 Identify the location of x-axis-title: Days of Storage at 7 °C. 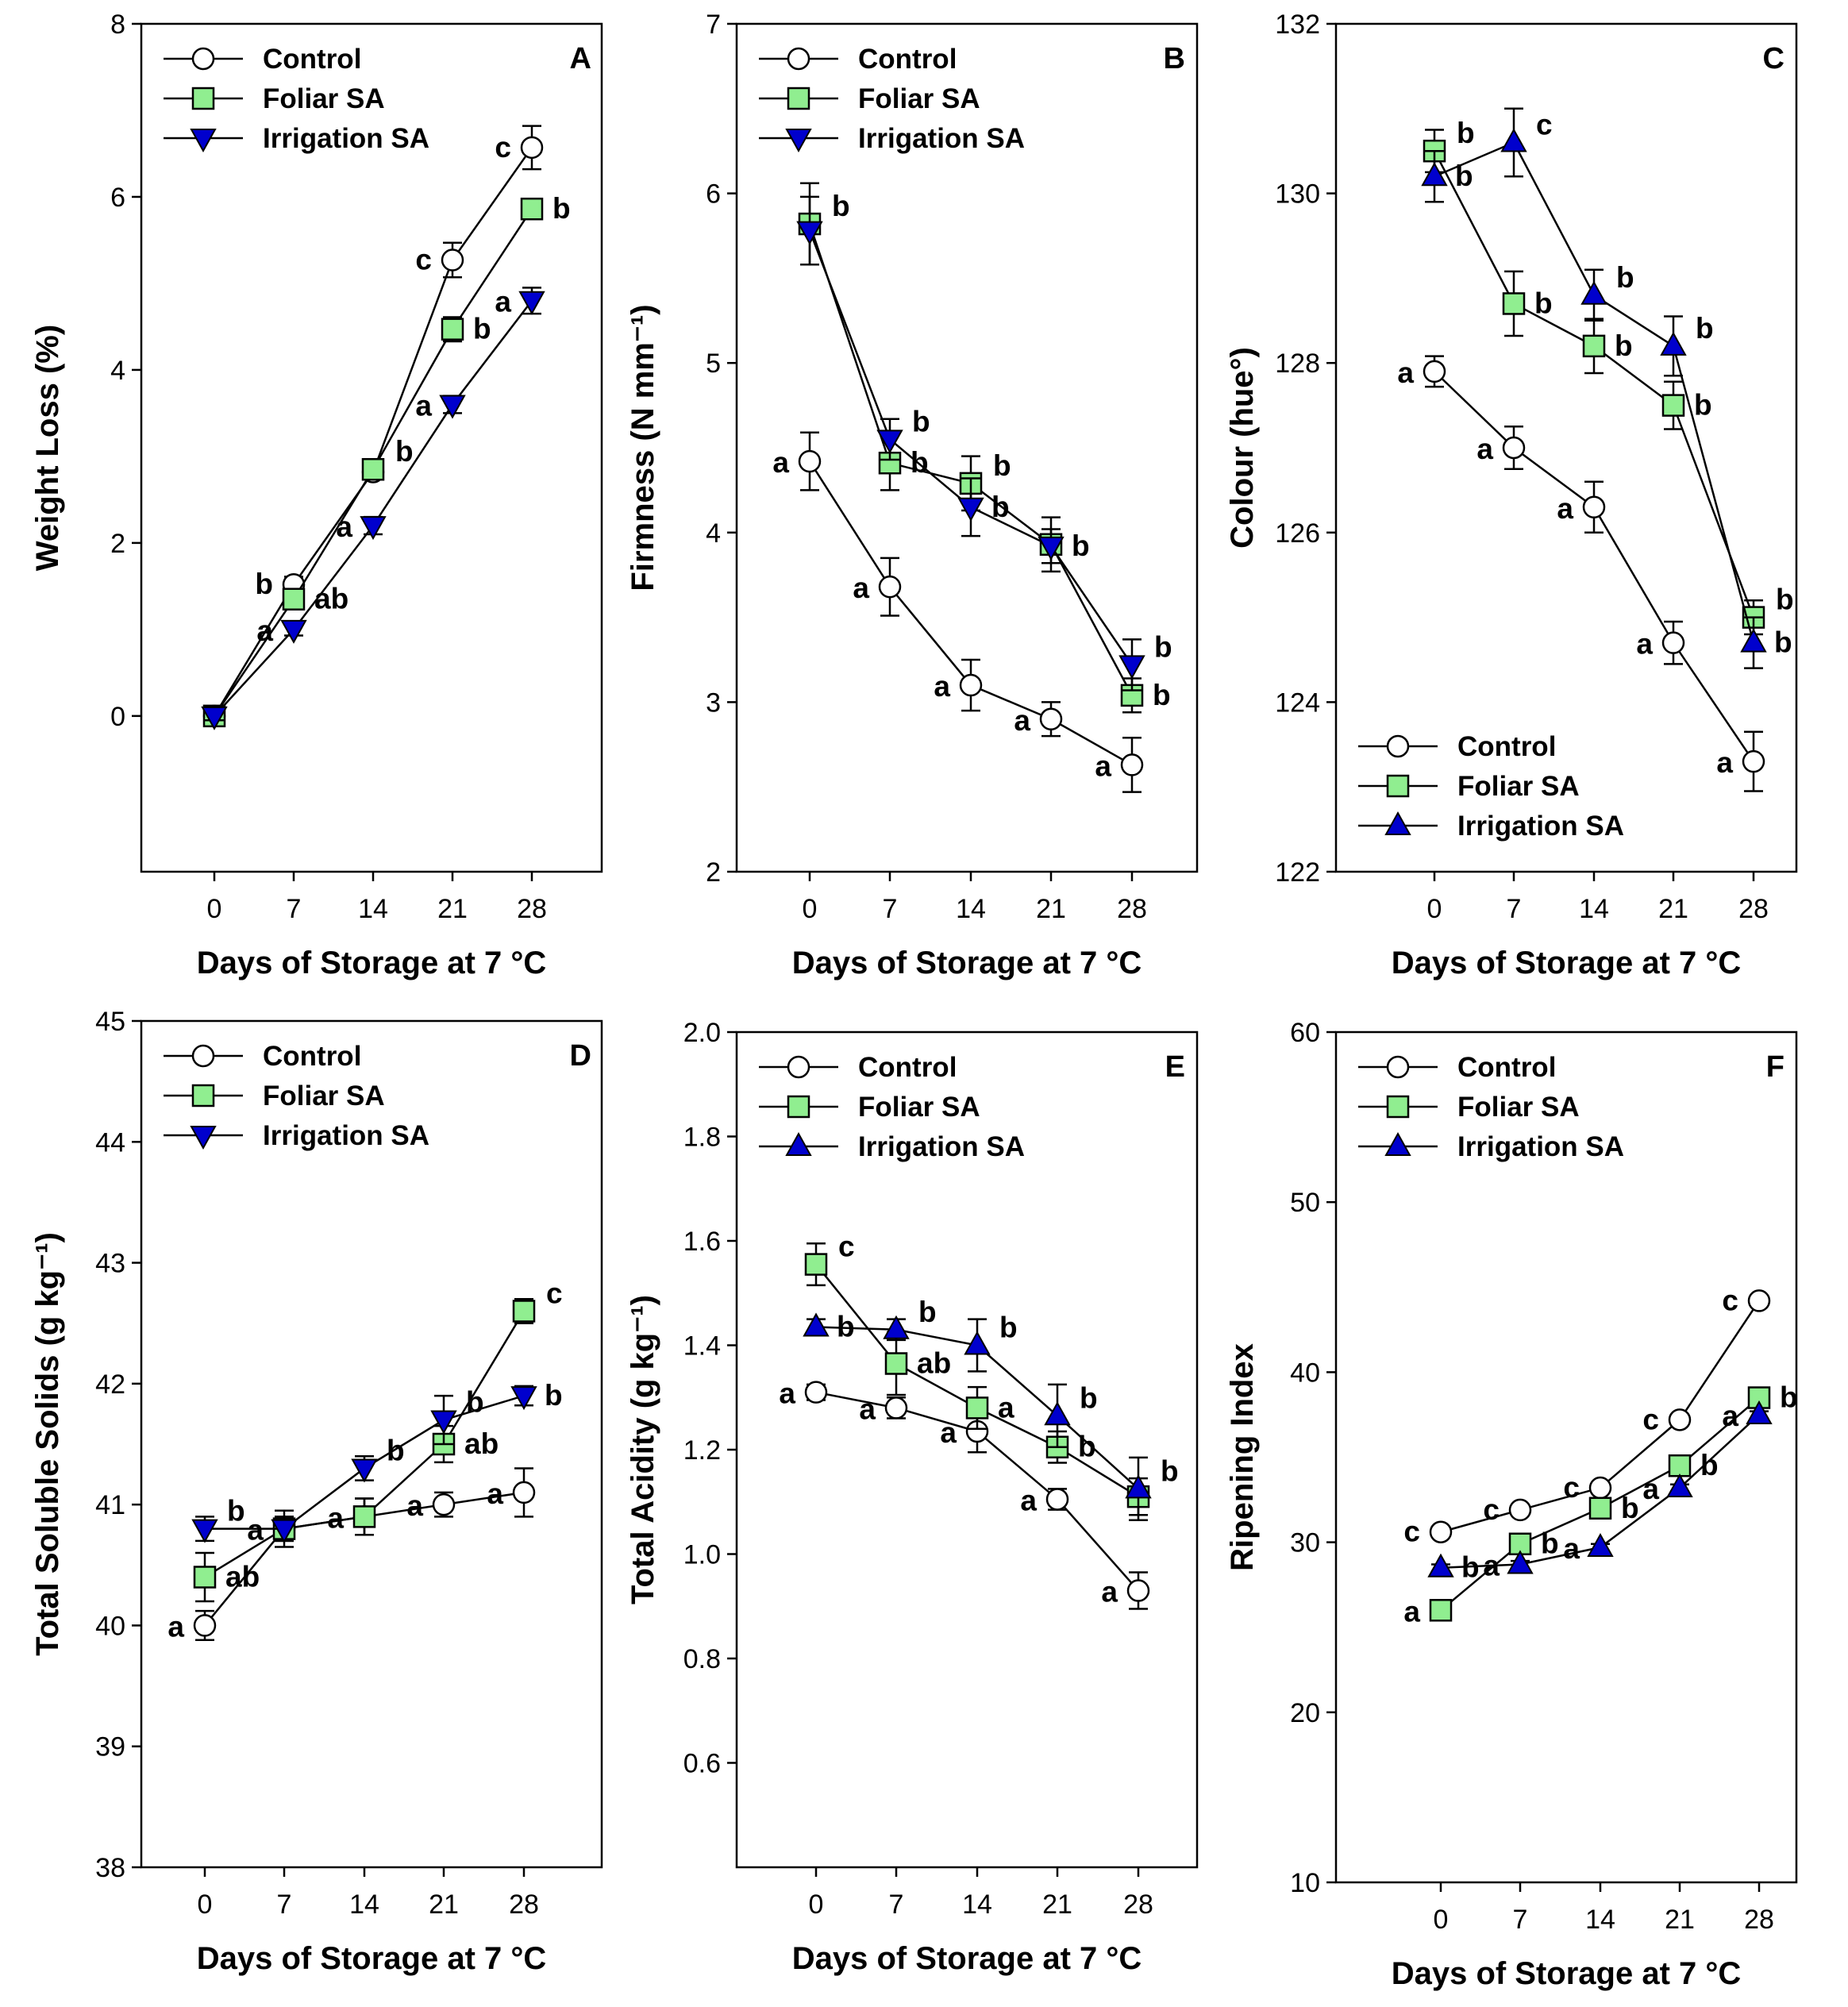
(1567, 1973).